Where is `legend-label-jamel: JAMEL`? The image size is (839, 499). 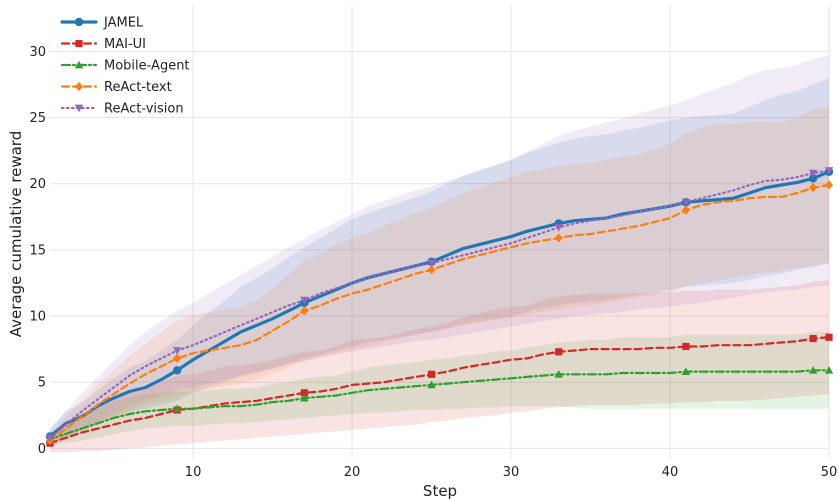
legend-label-jamel: JAMEL is located at coordinates (123, 23).